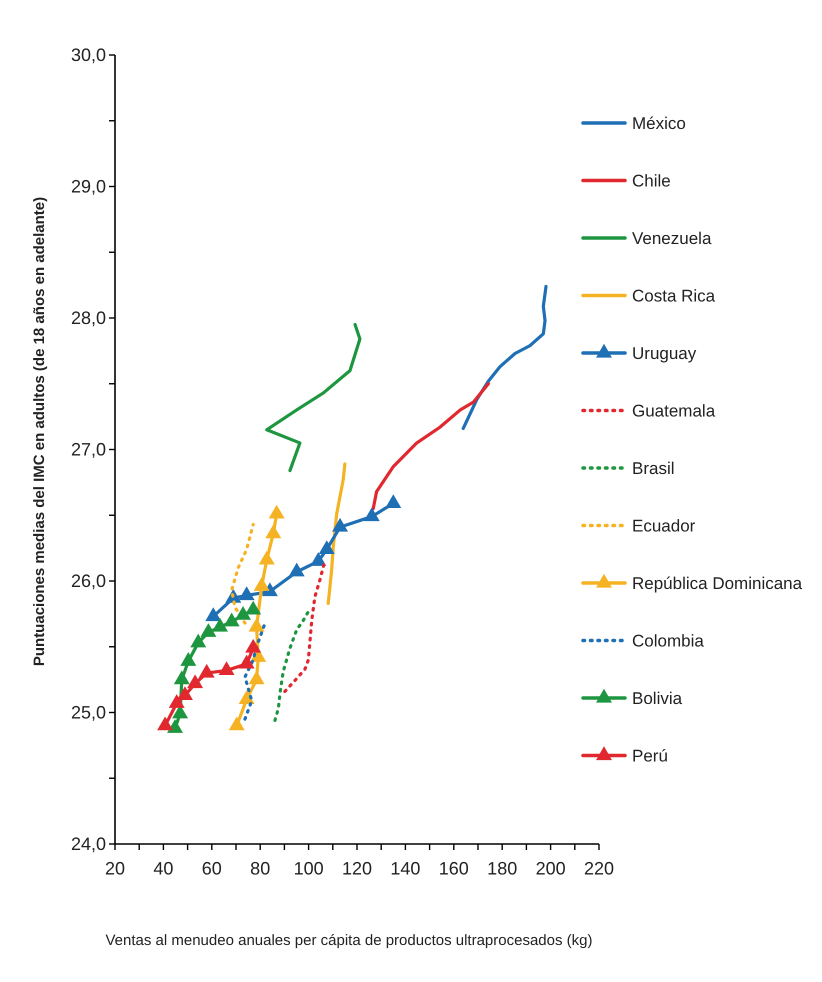  What do you see at coordinates (88, 844) in the screenshot?
I see `y-tick-label: 24,0` at bounding box center [88, 844].